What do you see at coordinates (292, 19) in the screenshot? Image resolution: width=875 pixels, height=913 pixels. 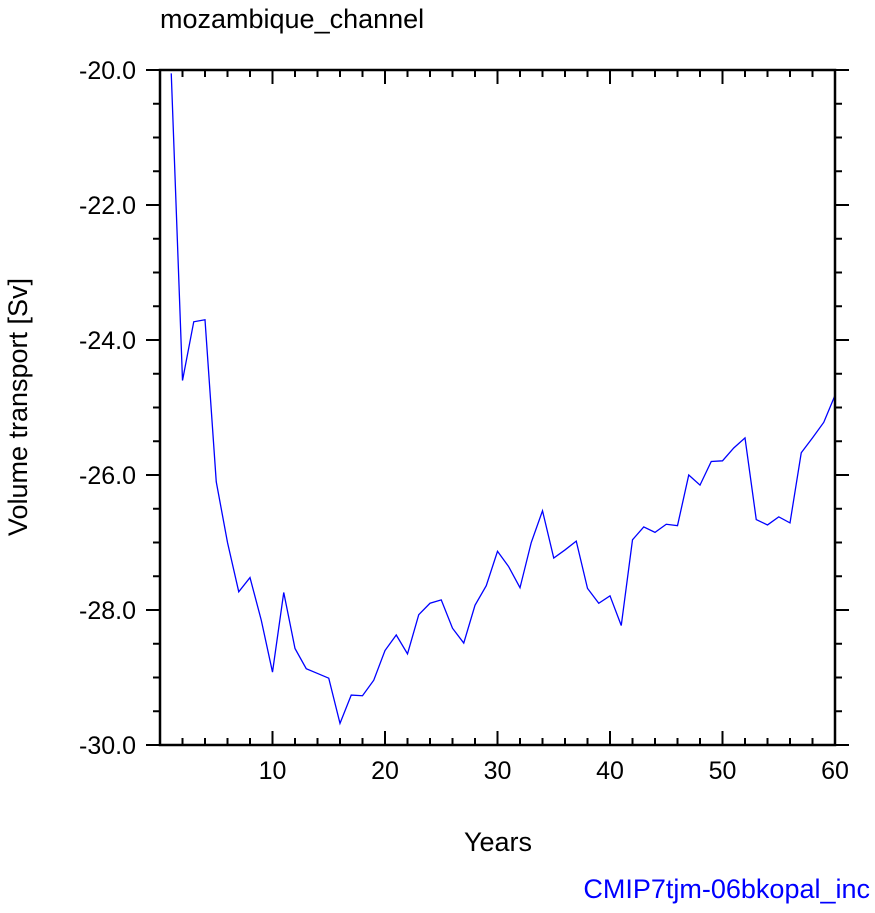 I see `chart-title: mozambique_channel` at bounding box center [292, 19].